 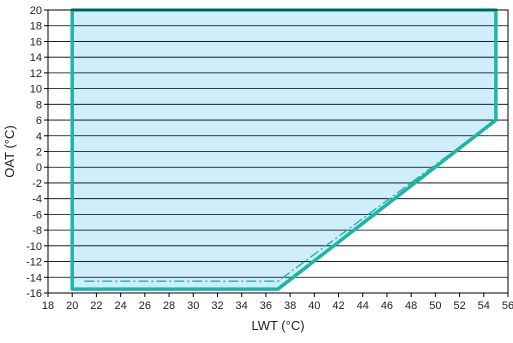 What do you see at coordinates (217, 306) in the screenshot?
I see `x-tick-label-32: 32` at bounding box center [217, 306].